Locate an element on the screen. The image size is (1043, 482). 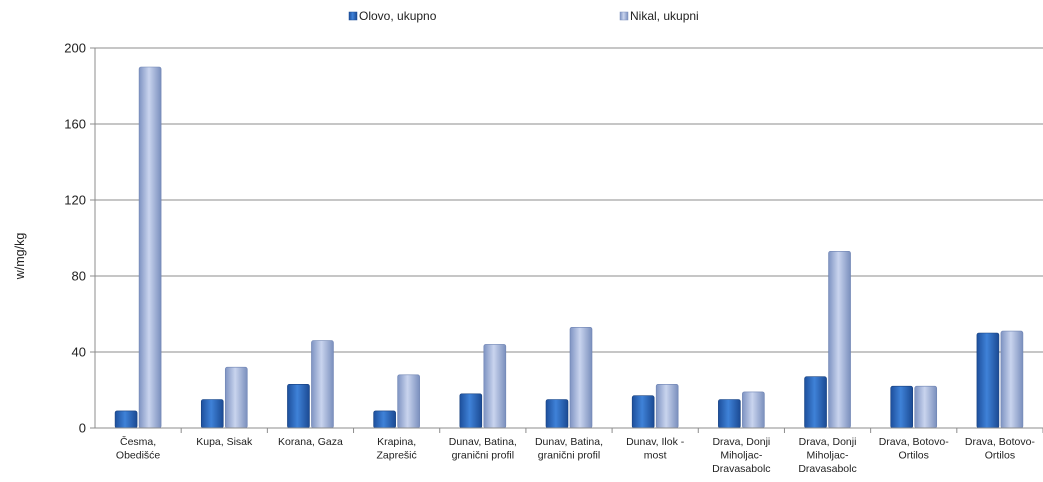
y-tick-label: 200 is located at coordinates (75, 48).